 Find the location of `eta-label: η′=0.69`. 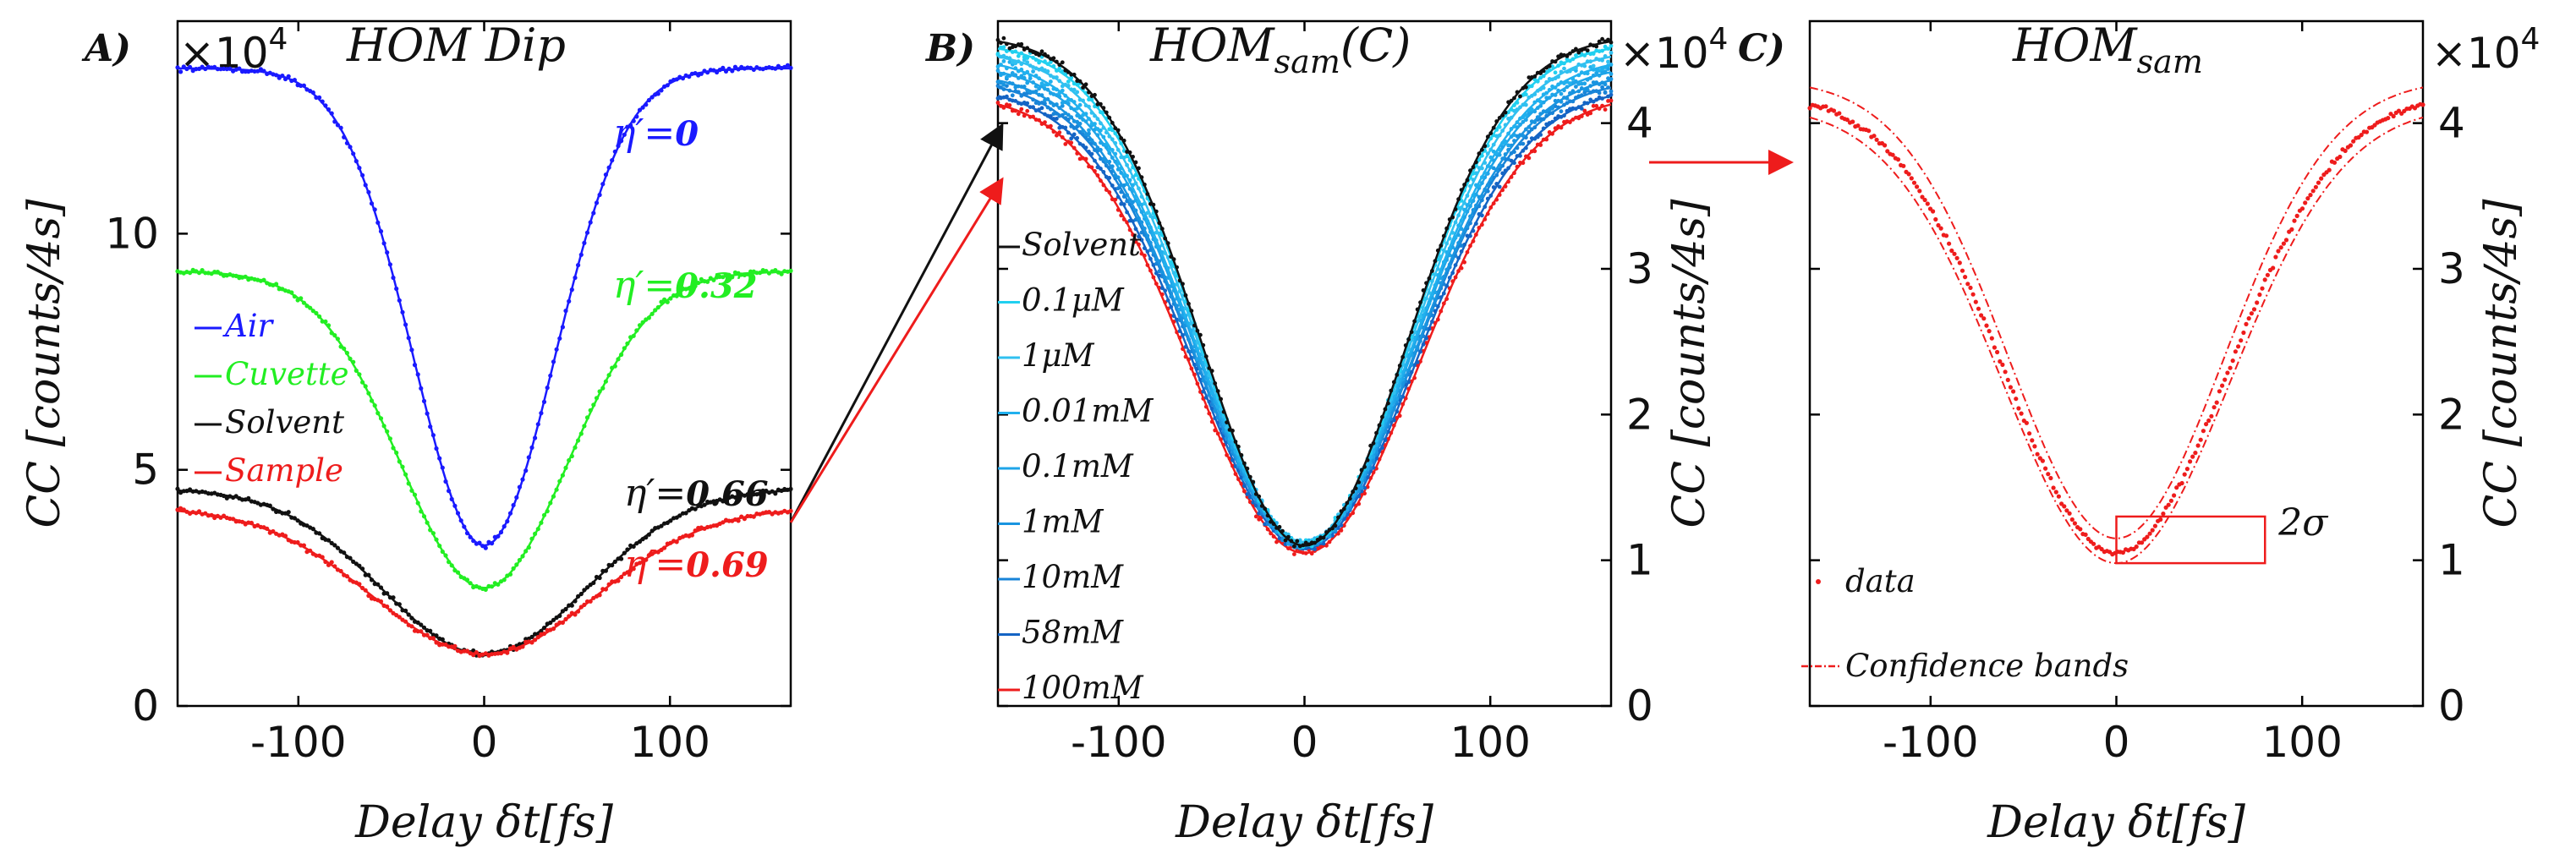

eta-label: η′=0.69 is located at coordinates (696, 564).